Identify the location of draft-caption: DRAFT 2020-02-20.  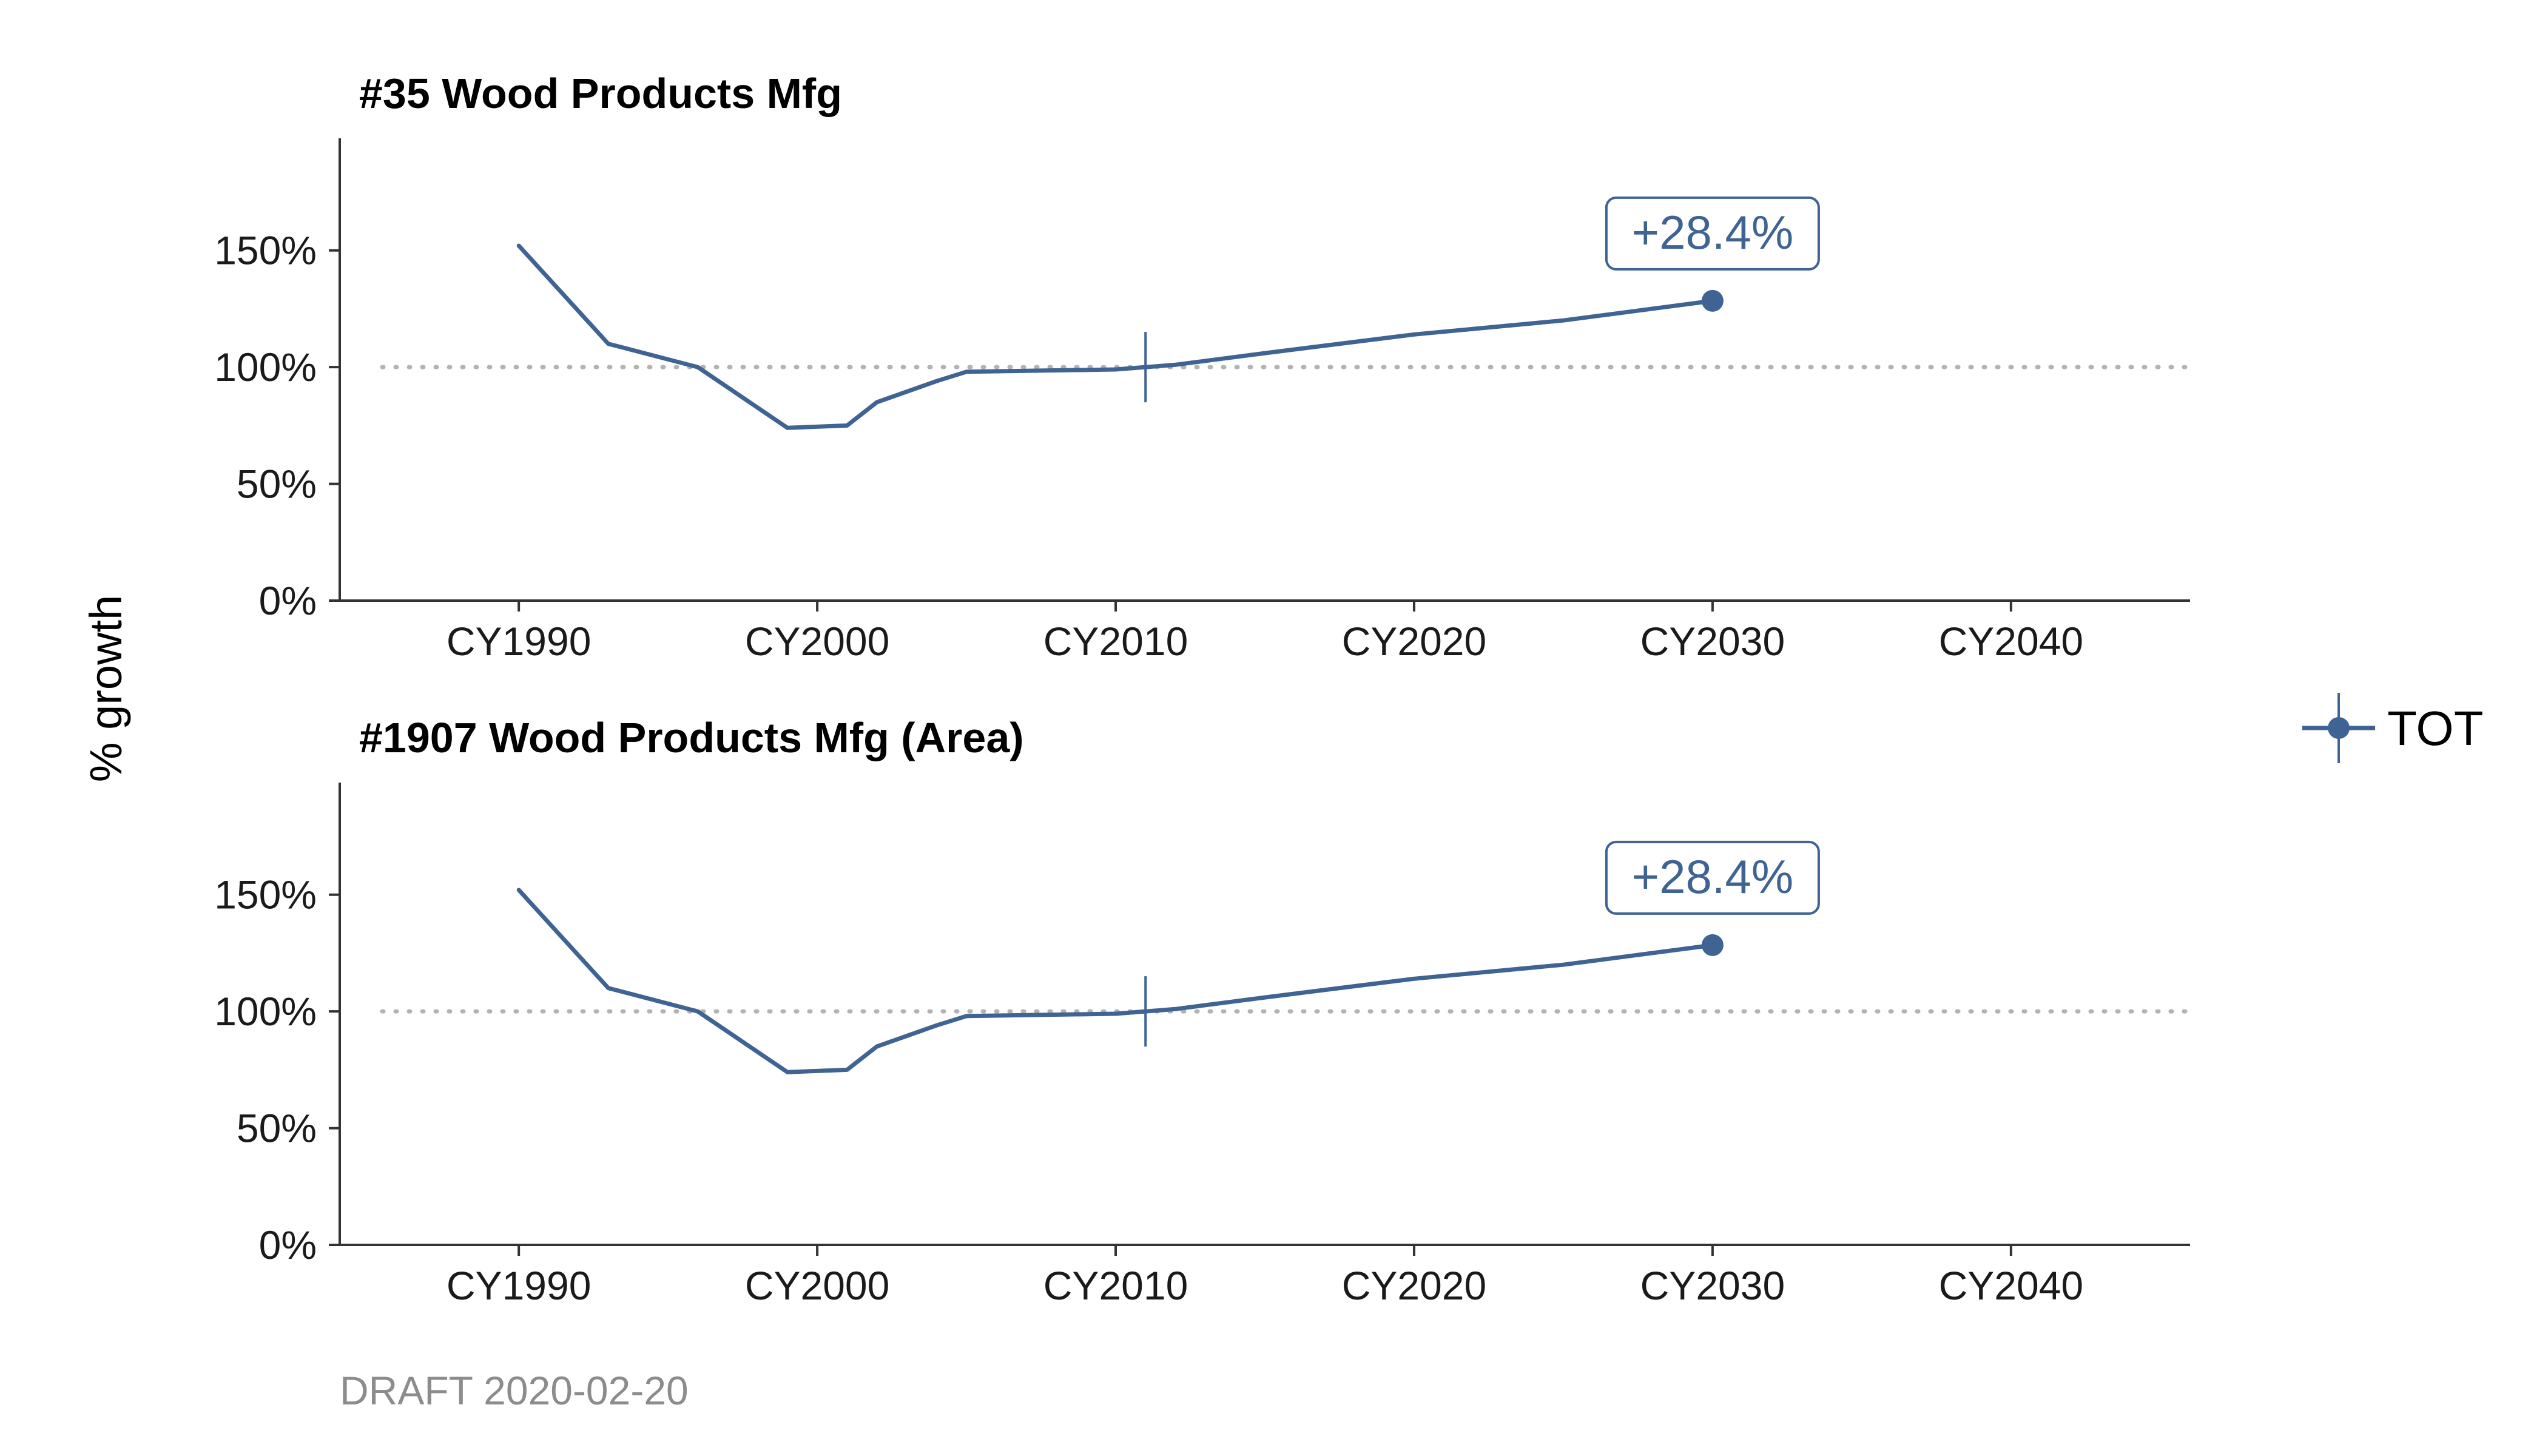
(514, 1390).